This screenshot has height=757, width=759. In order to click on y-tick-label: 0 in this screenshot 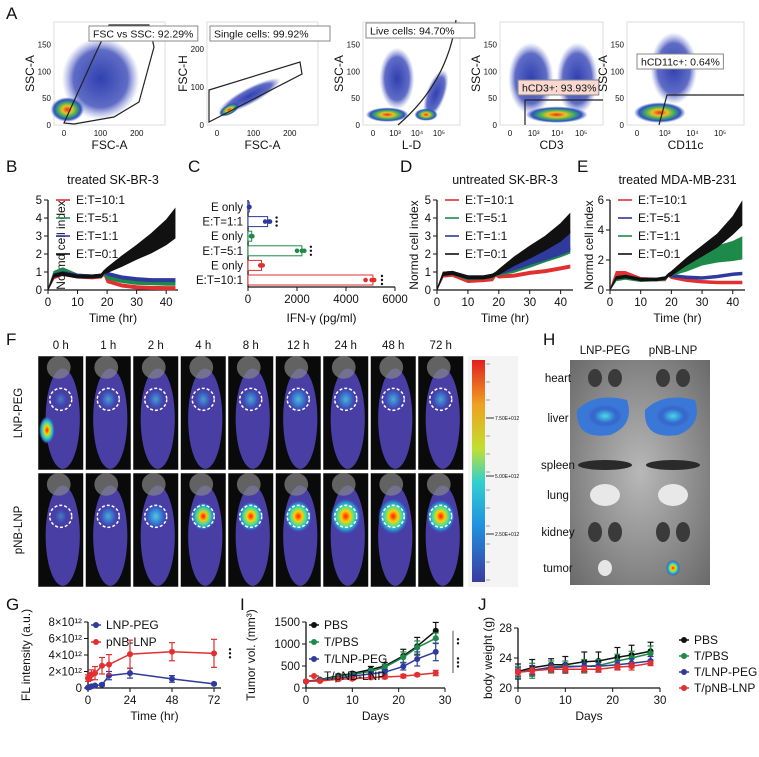, I will do `click(495, 125)`.